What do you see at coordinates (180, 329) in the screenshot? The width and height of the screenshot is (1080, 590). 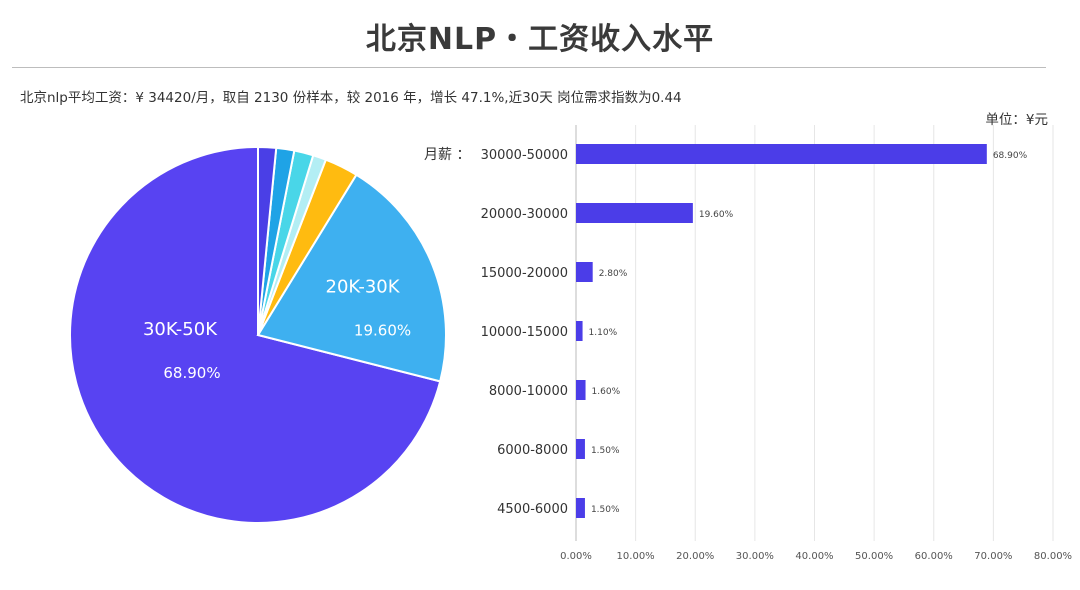 I see `pie-label-0: 30K-50K` at bounding box center [180, 329].